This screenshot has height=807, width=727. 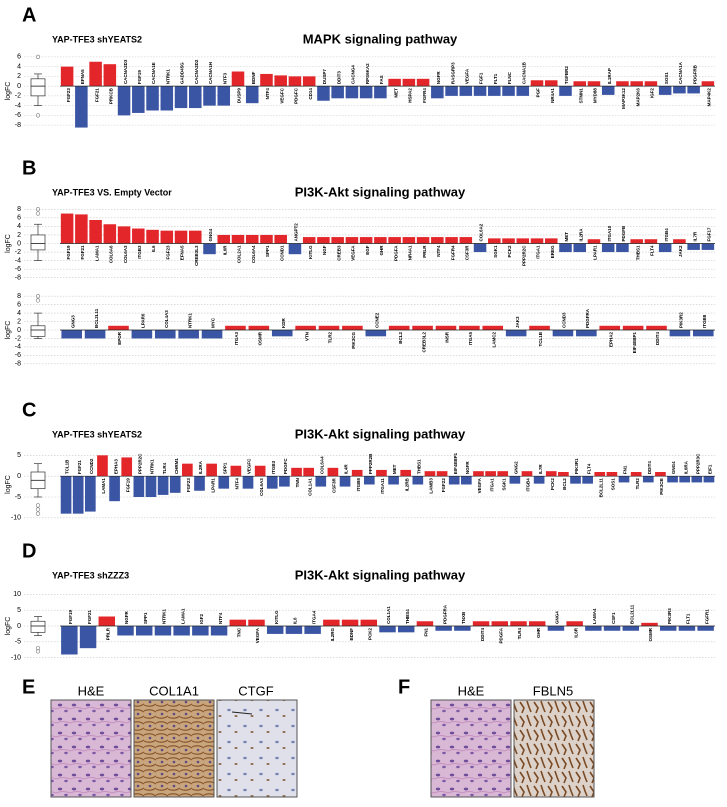 What do you see at coordinates (587, 318) in the screenshot?
I see `x-tick-label: PDGFRA` at bounding box center [587, 318].